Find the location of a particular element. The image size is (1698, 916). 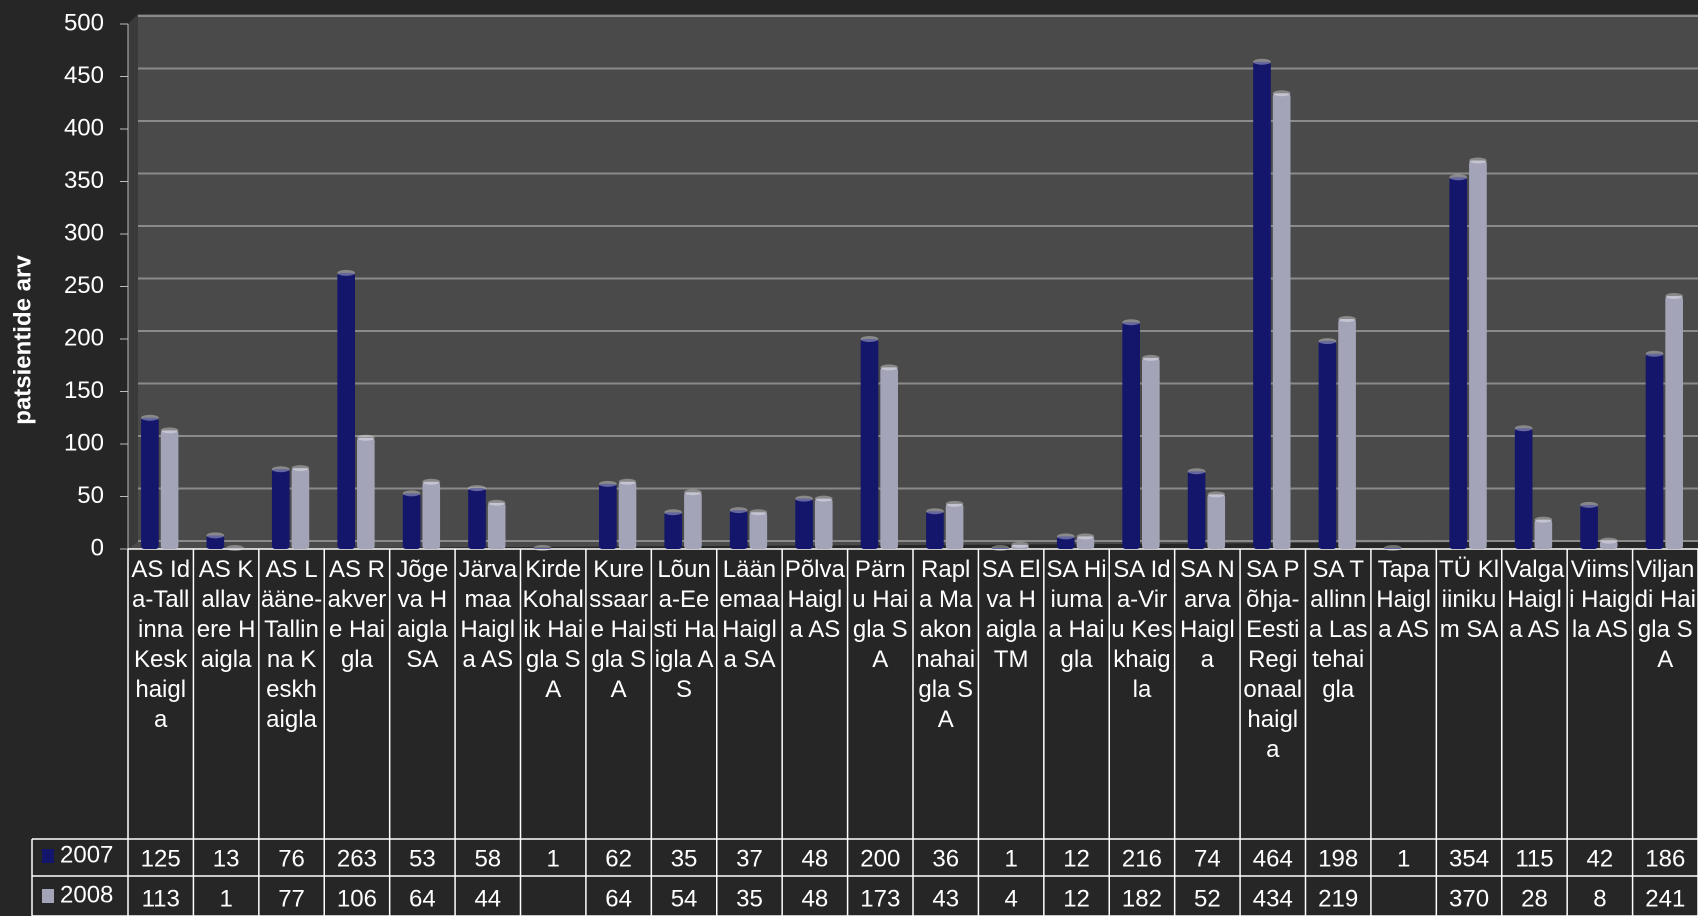

y-tick-label: 200 is located at coordinates (84, 337).